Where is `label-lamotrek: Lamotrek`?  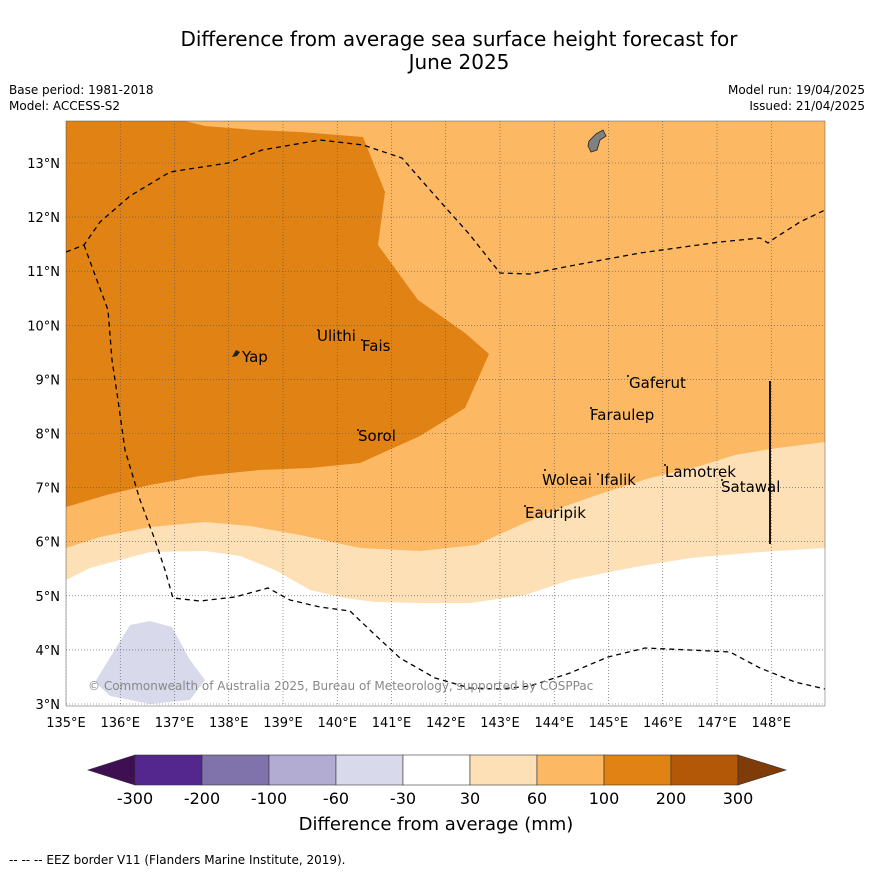
label-lamotrek: Lamotrek is located at coordinates (700, 472).